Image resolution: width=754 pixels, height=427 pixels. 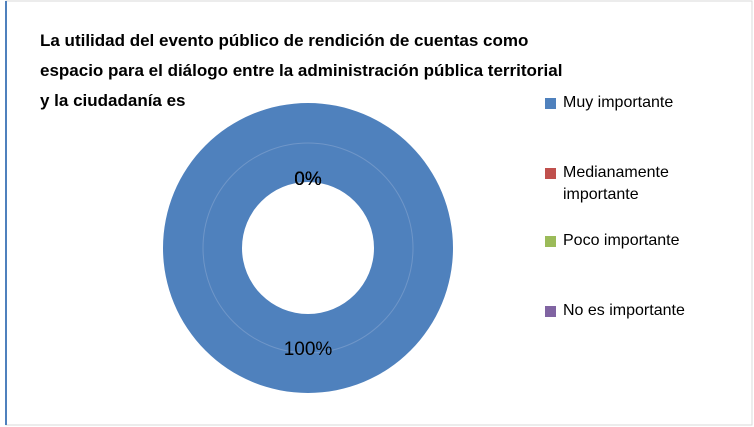 I want to click on legend-label: No es importante, so click(x=624, y=310).